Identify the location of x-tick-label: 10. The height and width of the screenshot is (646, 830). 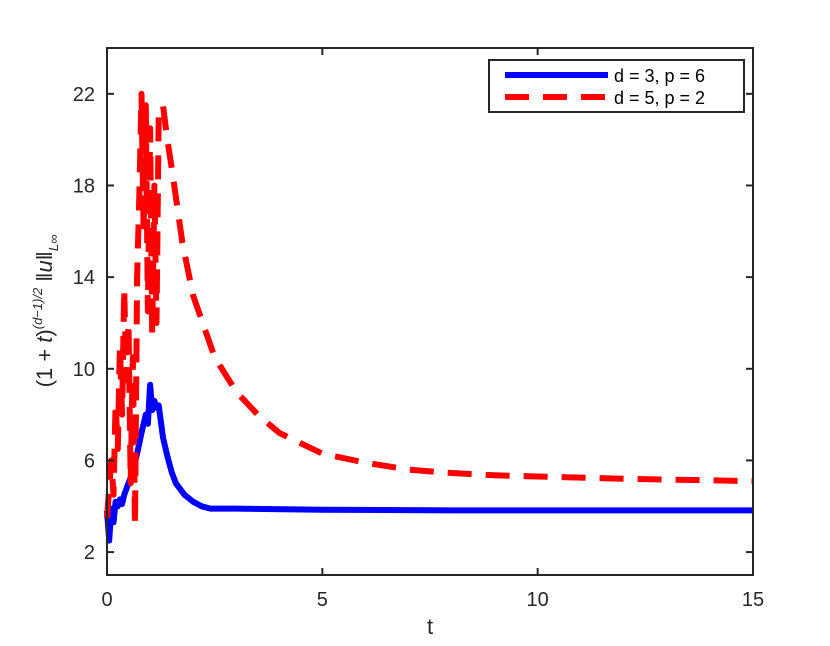
(538, 600).